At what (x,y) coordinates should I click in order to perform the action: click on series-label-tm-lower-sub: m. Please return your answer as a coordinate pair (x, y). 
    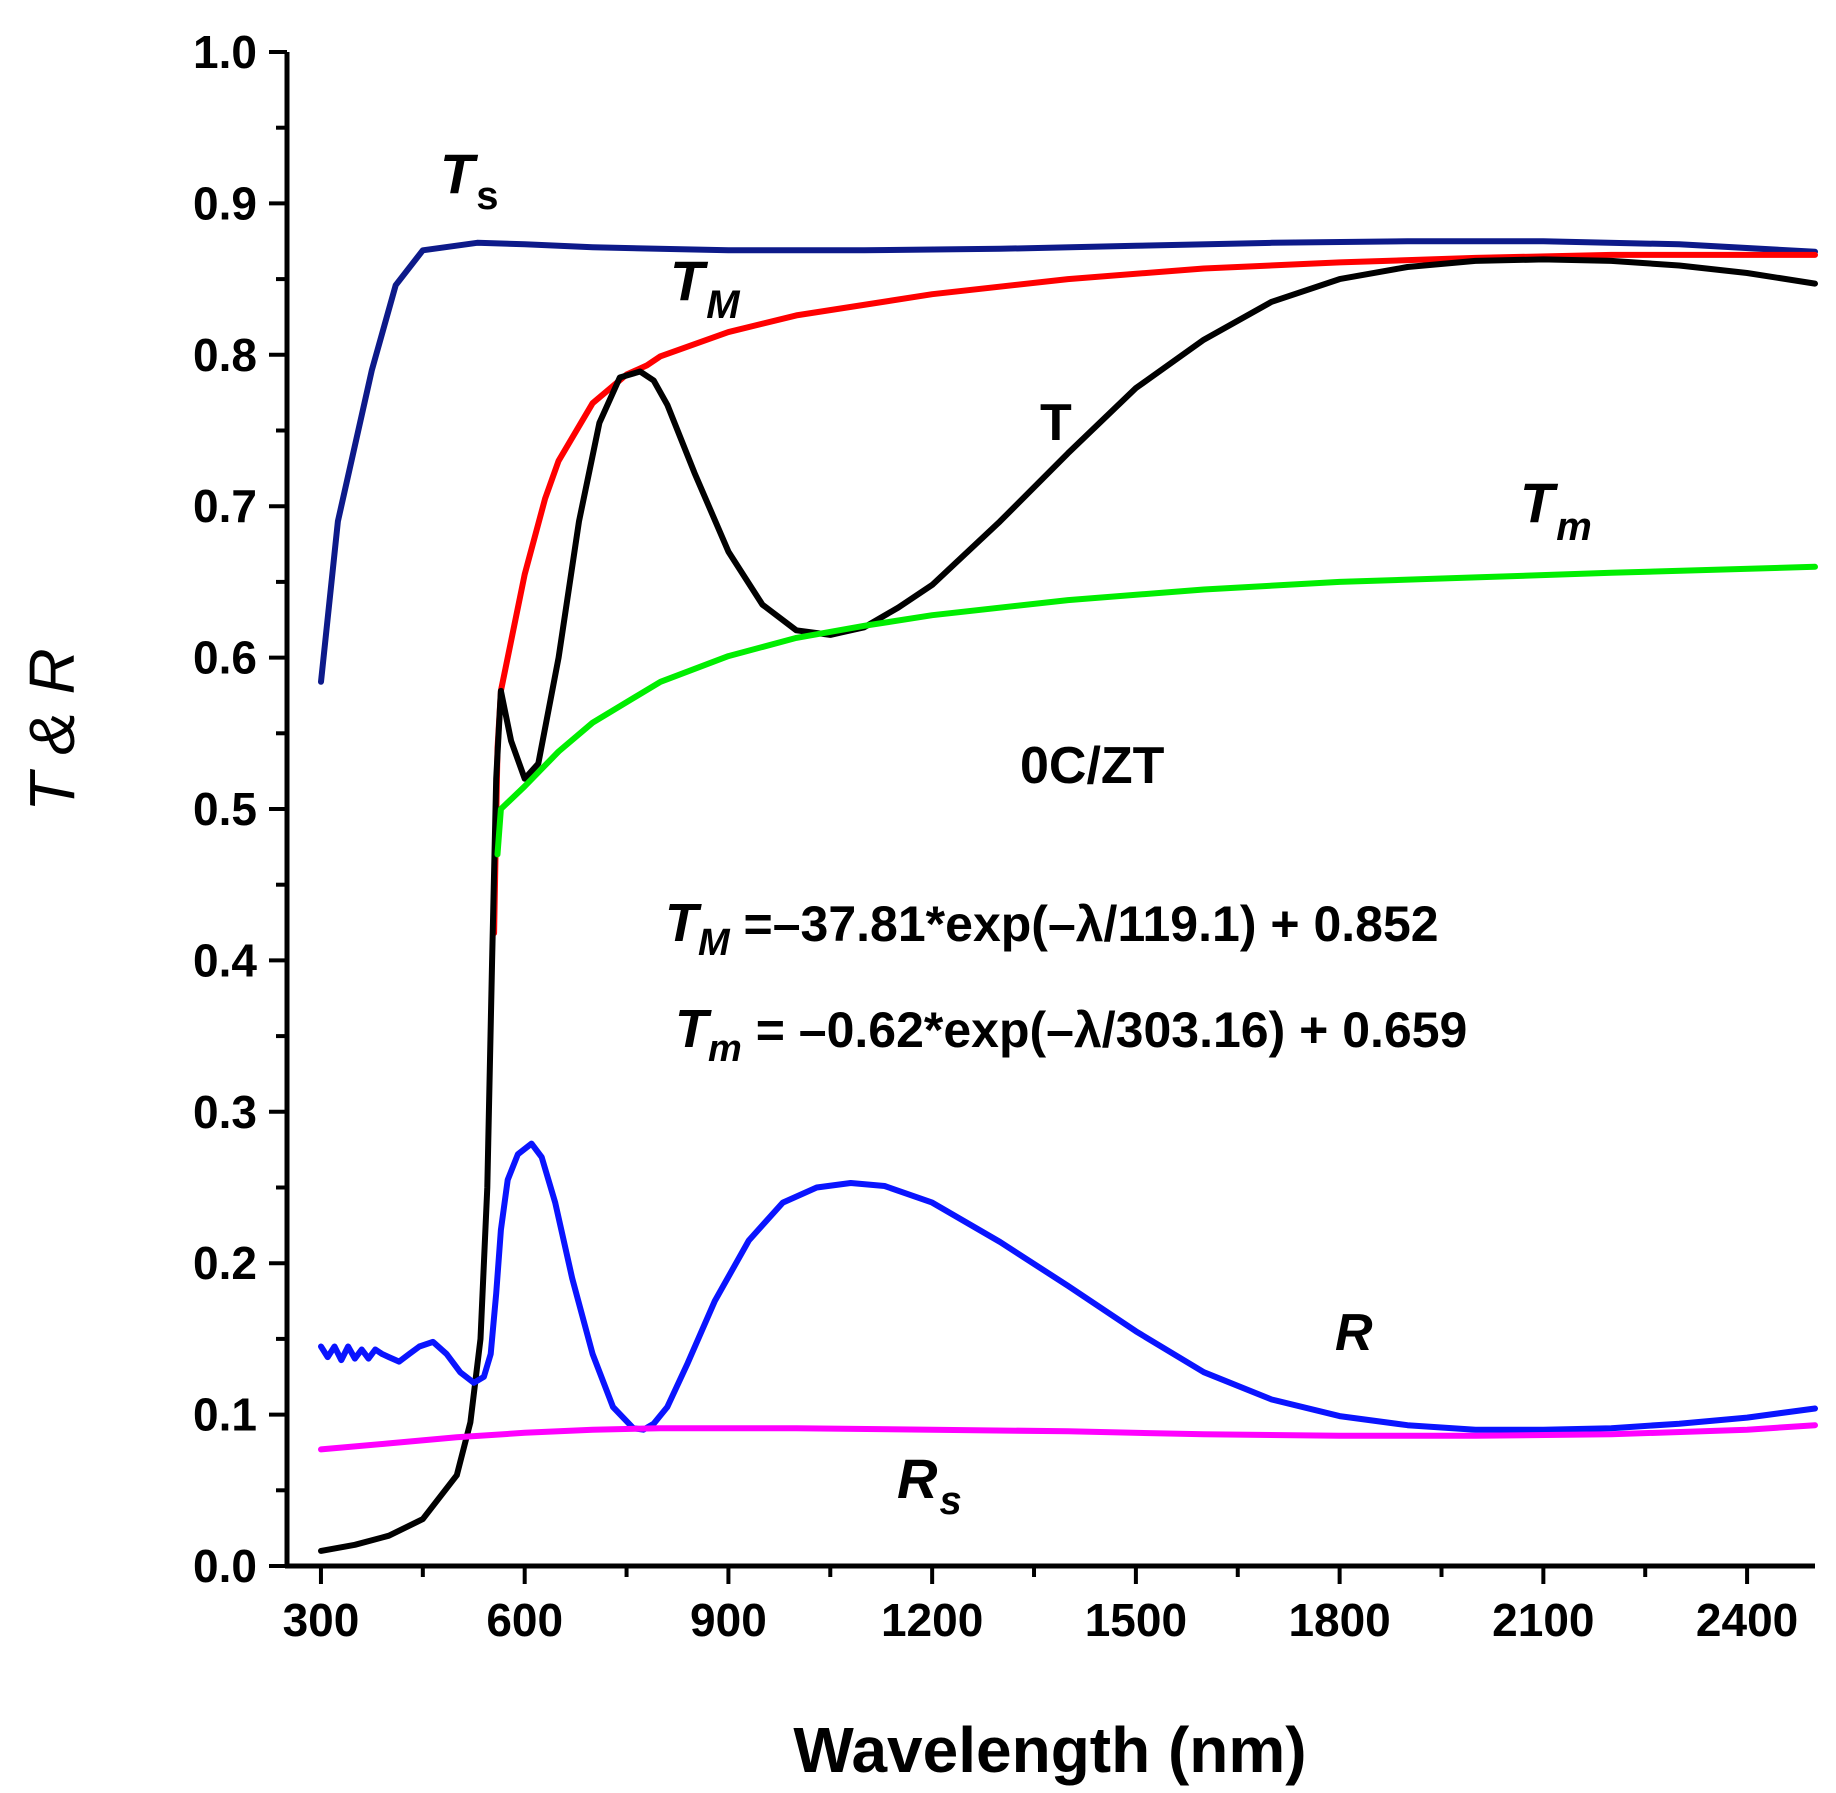
    Looking at the image, I should click on (1574, 527).